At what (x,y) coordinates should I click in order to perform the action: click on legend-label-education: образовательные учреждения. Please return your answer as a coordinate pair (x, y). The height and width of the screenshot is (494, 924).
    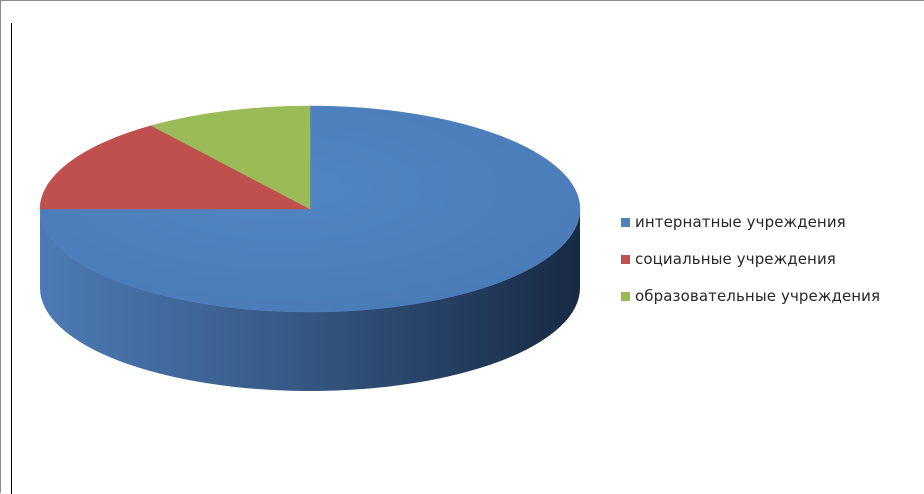
    Looking at the image, I should click on (758, 296).